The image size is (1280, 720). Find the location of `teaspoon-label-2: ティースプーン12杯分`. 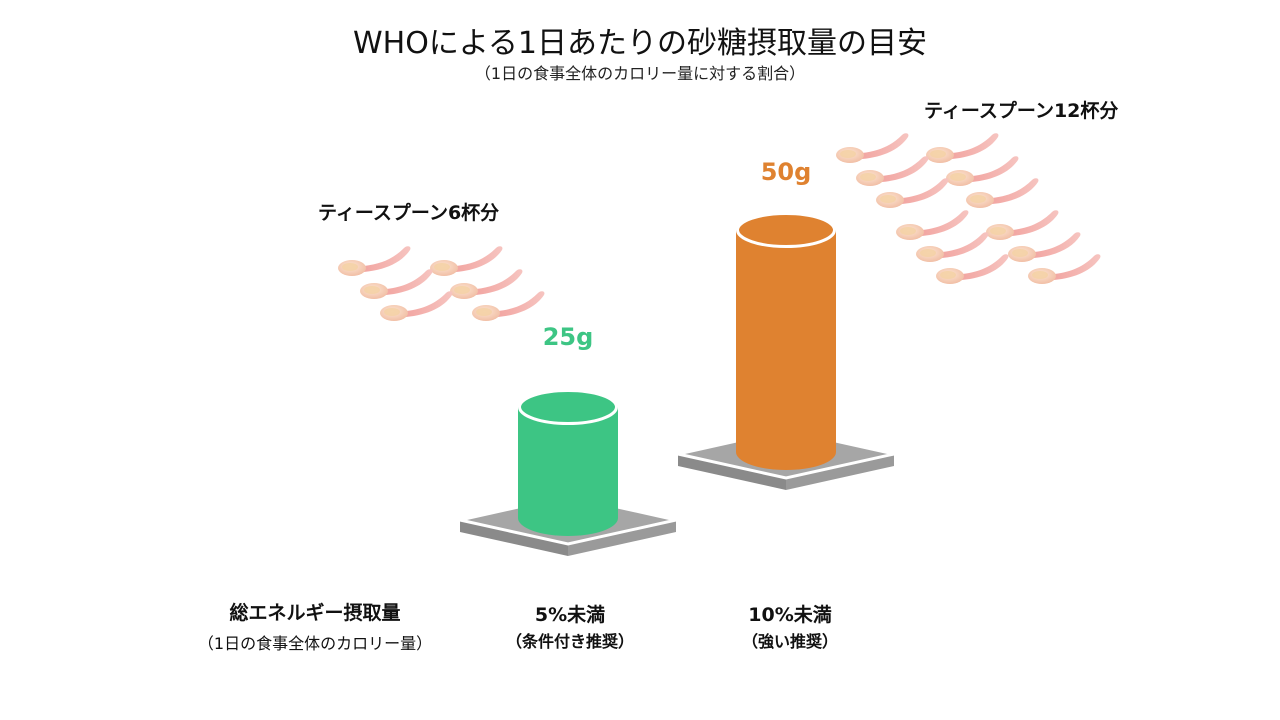

teaspoon-label-2: ティースプーン12杯分 is located at coordinates (1021, 111).